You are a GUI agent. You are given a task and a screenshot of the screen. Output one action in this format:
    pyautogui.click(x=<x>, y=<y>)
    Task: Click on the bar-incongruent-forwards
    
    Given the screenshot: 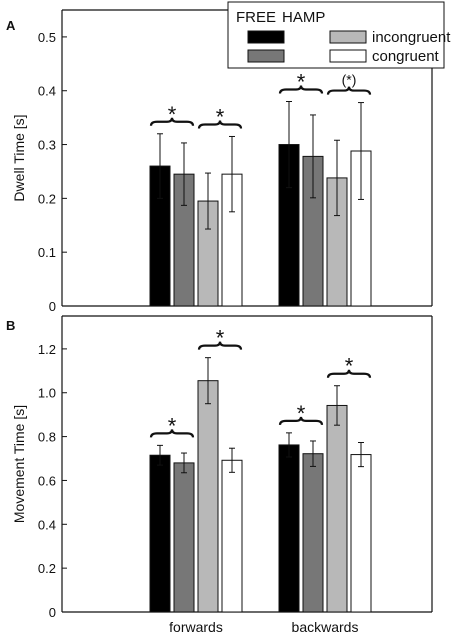 What is the action you would take?
    pyautogui.click(x=208, y=496)
    